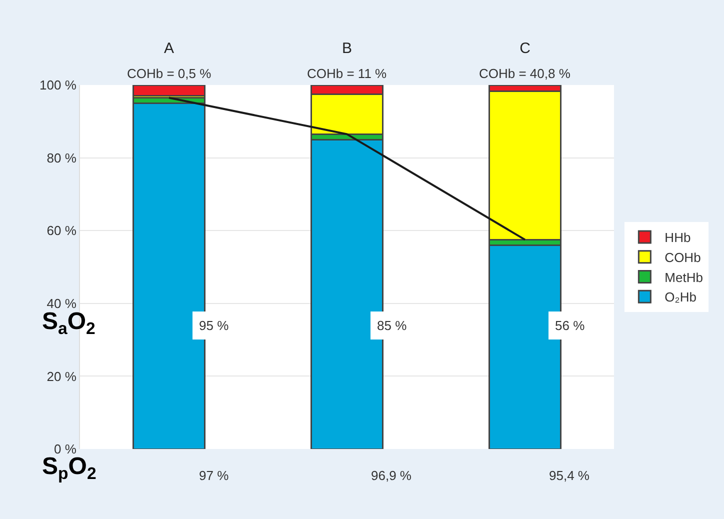 This screenshot has height=519, width=724. What do you see at coordinates (69, 323) in the screenshot?
I see `annotation: S$_{a}$O$_{2}$` at bounding box center [69, 323].